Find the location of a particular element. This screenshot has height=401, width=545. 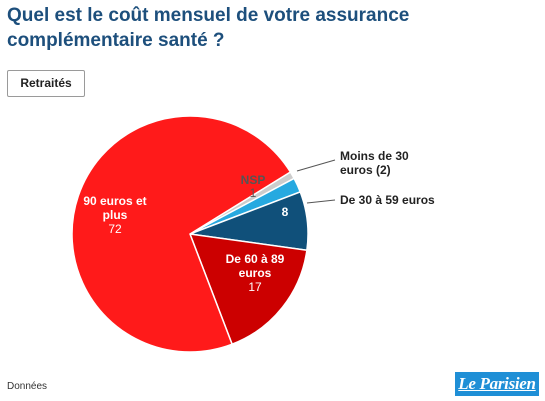

slice-label-3: De 60 à 89 euros is located at coordinates (255, 266).